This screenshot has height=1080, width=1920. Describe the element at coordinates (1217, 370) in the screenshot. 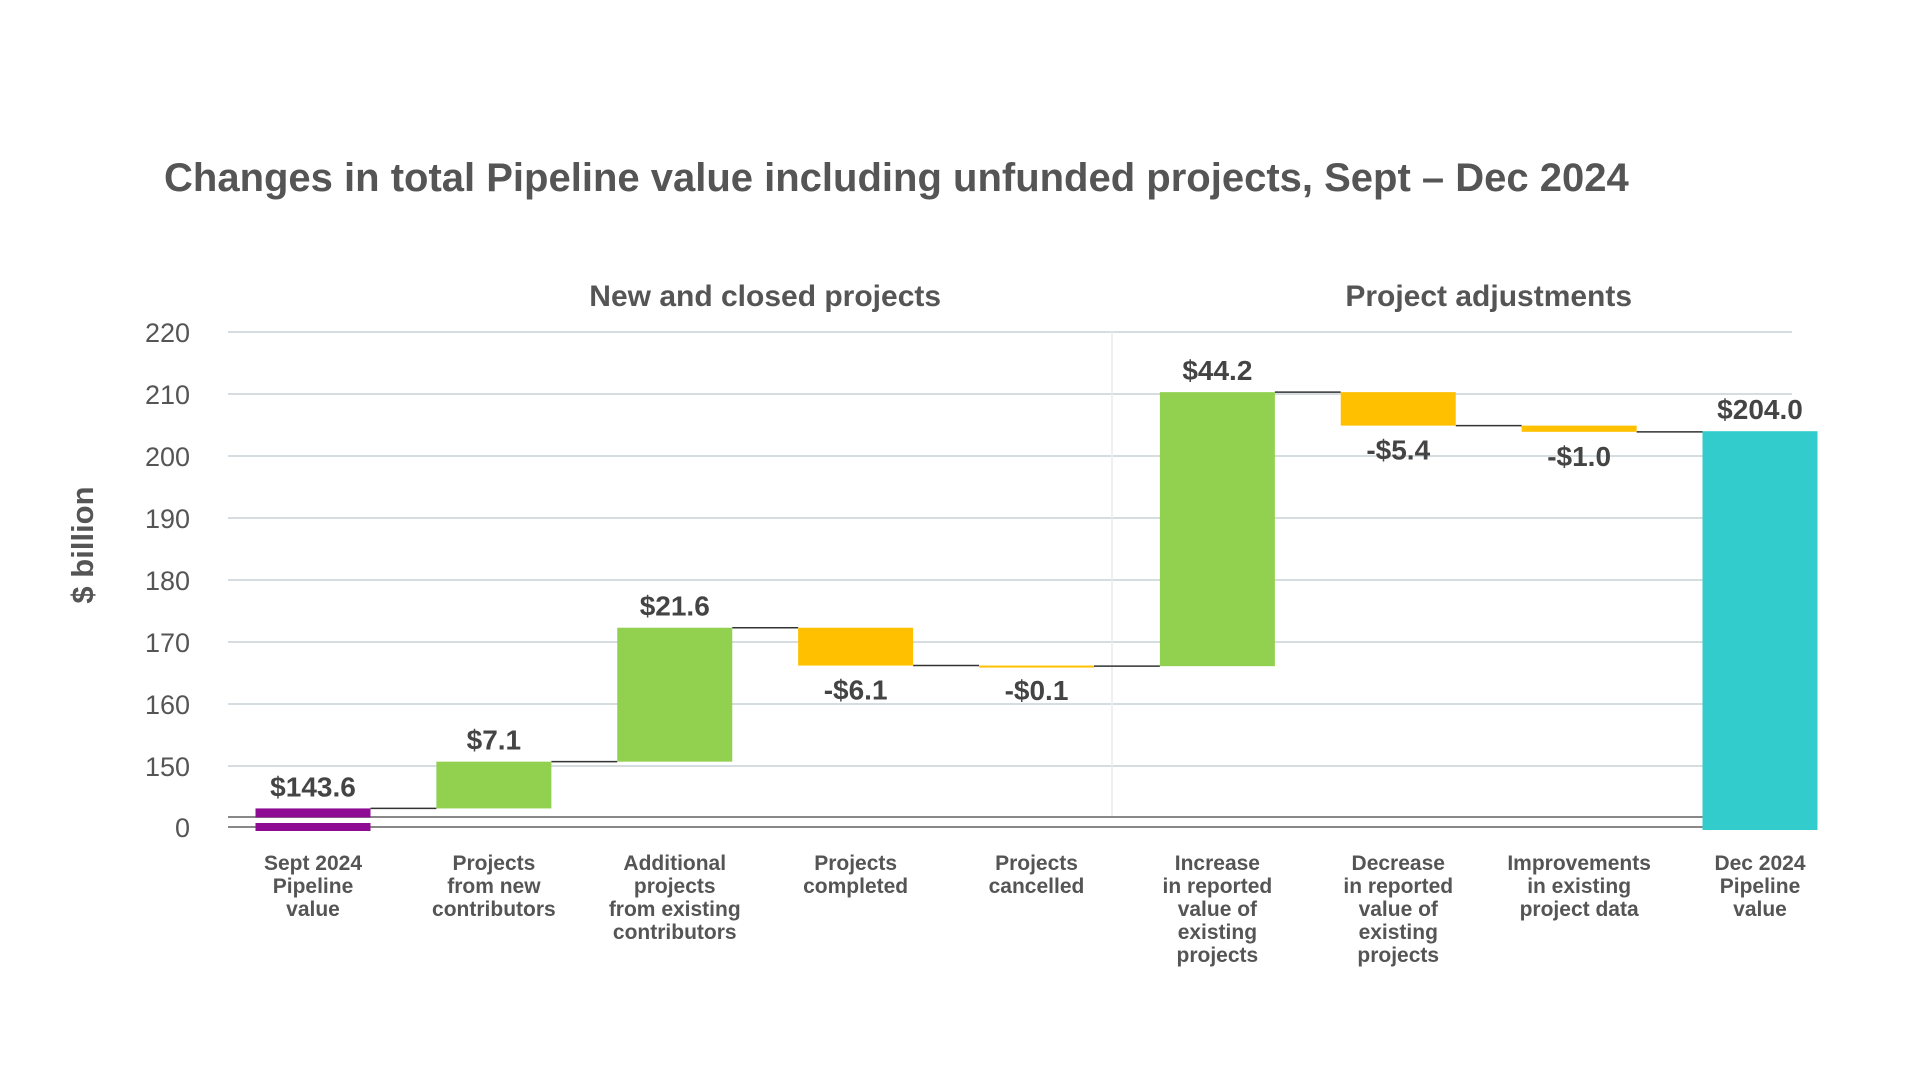

I see `data-label: $44.2` at that location.